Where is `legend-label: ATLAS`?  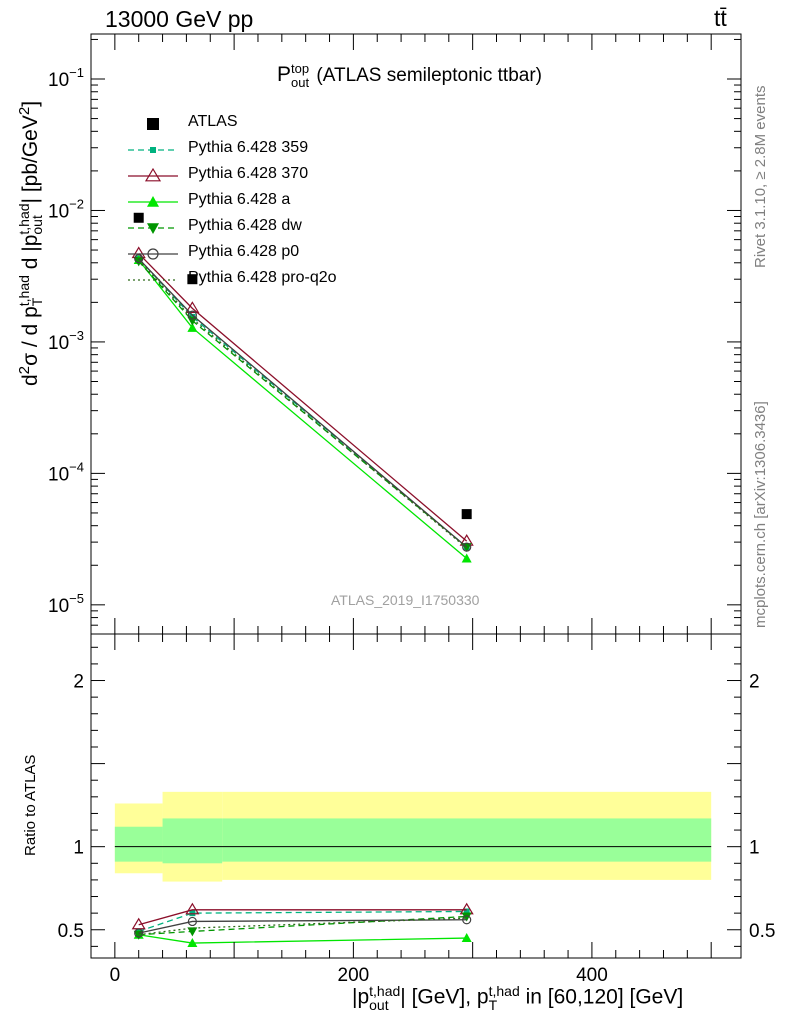 legend-label: ATLAS is located at coordinates (213, 121).